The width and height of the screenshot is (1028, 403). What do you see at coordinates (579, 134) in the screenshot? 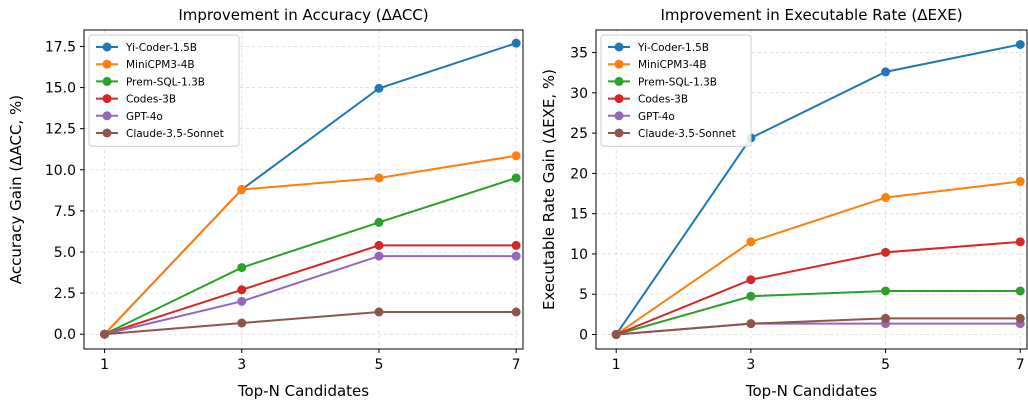
I see `y-tick-label: 25` at bounding box center [579, 134].